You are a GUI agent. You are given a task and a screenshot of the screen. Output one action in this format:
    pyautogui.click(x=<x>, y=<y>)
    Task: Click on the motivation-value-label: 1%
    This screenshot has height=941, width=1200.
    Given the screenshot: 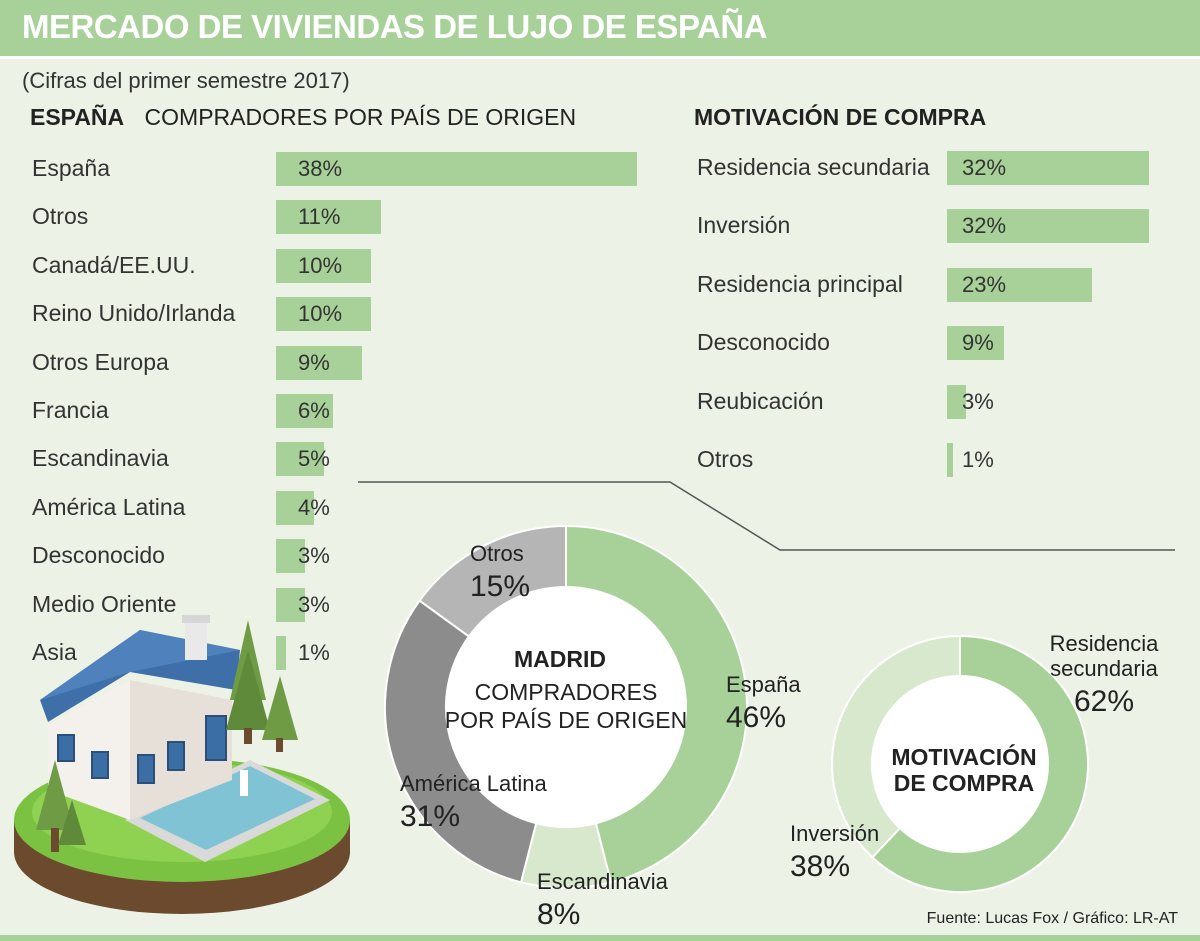 What is the action you would take?
    pyautogui.click(x=978, y=459)
    